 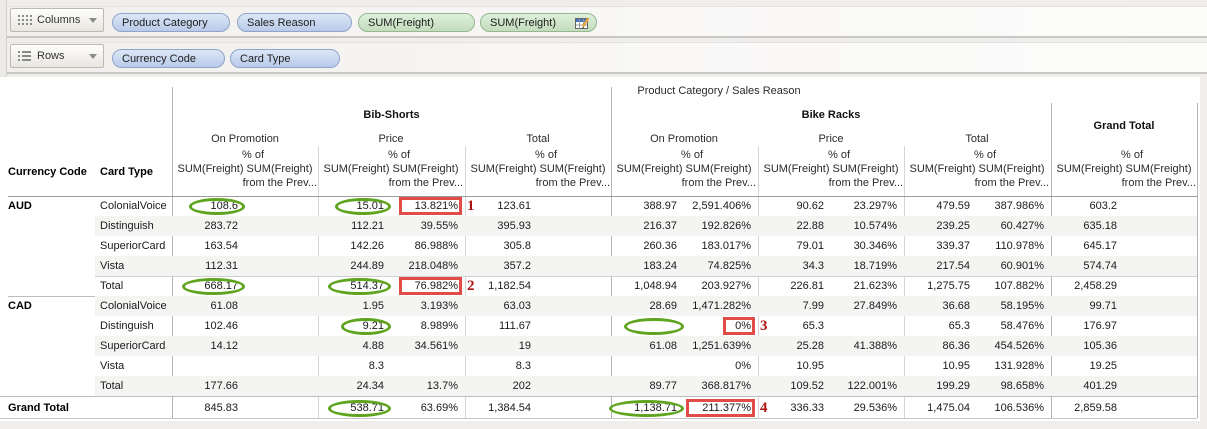 I want to click on cell: 645.17, so click(x=1100, y=246).